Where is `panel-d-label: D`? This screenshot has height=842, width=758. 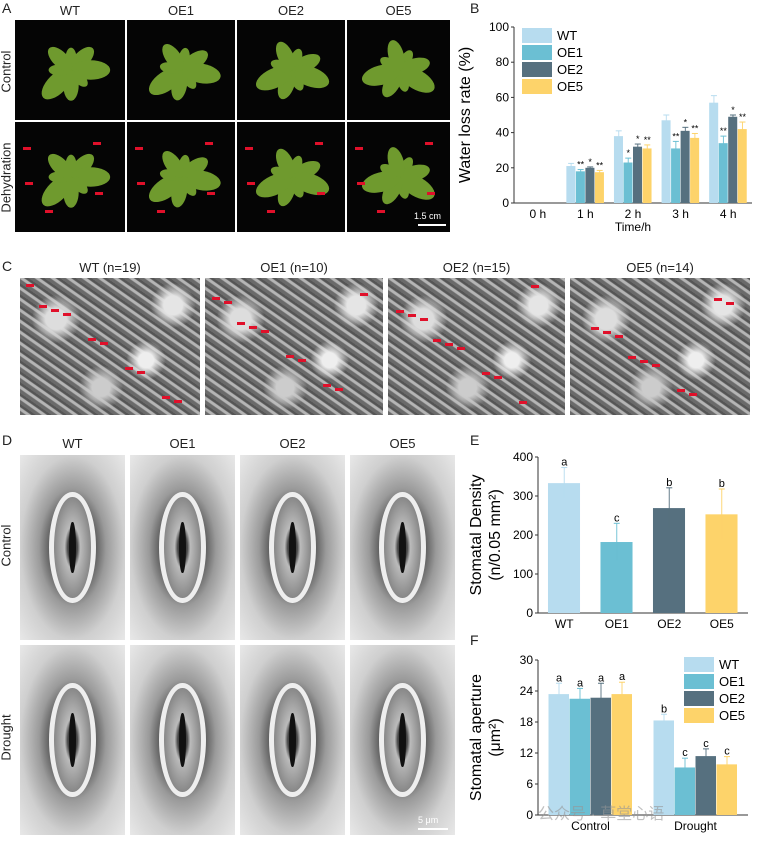 panel-d-label: D is located at coordinates (7, 440).